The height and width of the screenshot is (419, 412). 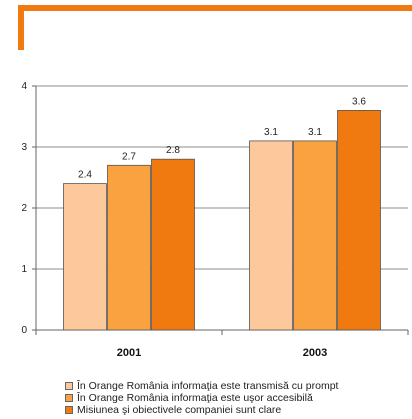 What do you see at coordinates (129, 156) in the screenshot?
I see `data-label: 2.7` at bounding box center [129, 156].